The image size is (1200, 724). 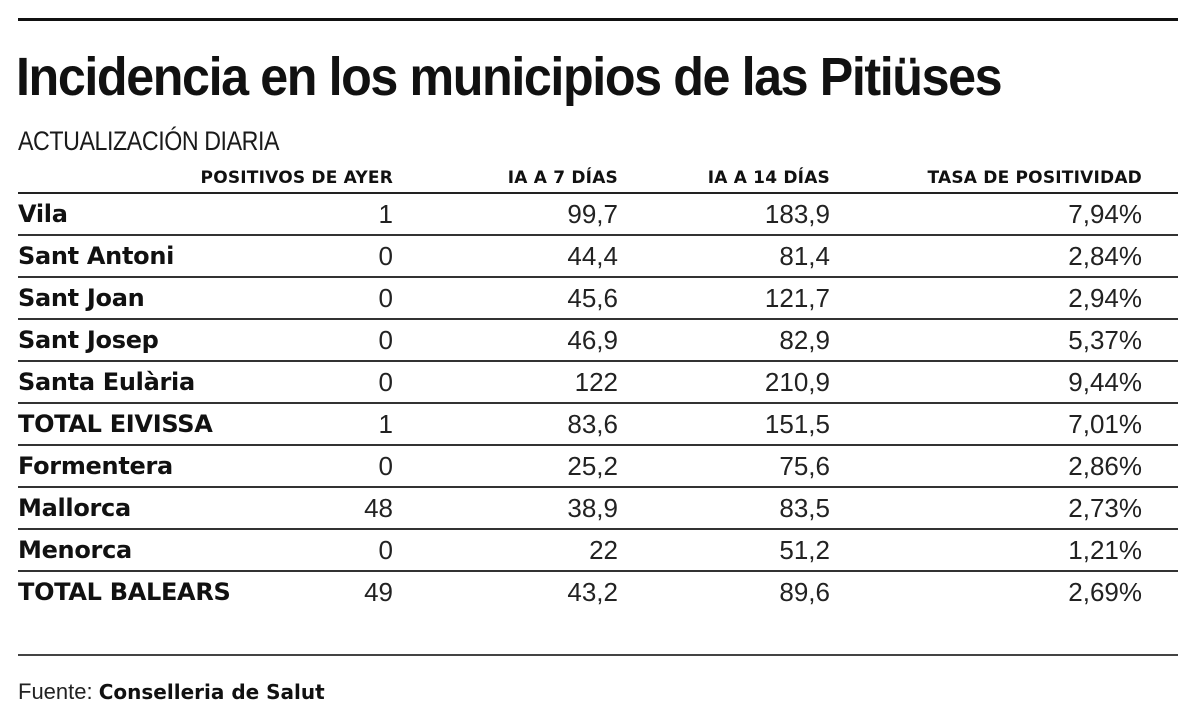 What do you see at coordinates (797, 298) in the screenshot?
I see `cell-ia14: 121,7` at bounding box center [797, 298].